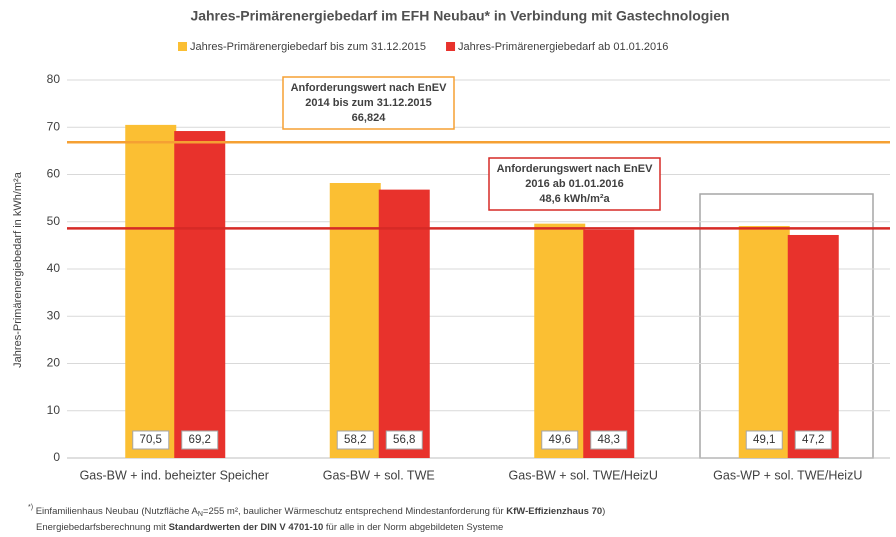 Image resolution: width=896 pixels, height=537 pixels. What do you see at coordinates (54, 268) in the screenshot?
I see `y-tick-label: 40` at bounding box center [54, 268].